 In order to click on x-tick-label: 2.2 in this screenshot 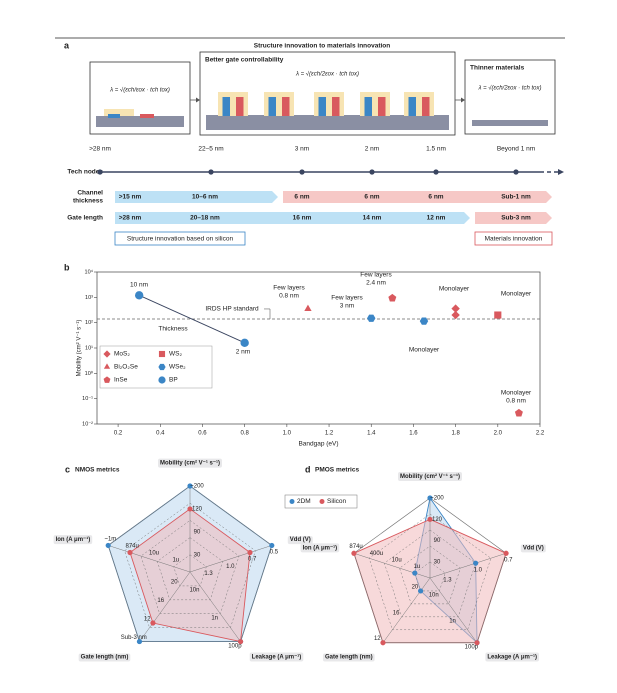, I will do `click(540, 434)`.